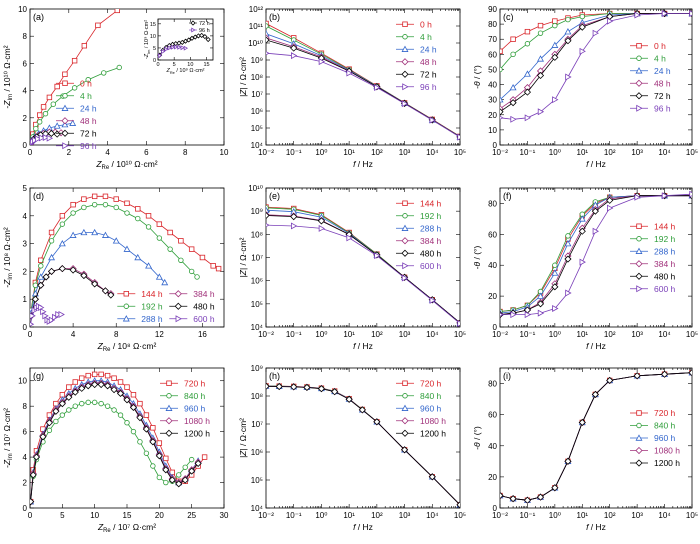 The height and width of the screenshot is (544, 700). What do you see at coordinates (274, 376) in the screenshot?
I see `panel-label: (h)` at bounding box center [274, 376].